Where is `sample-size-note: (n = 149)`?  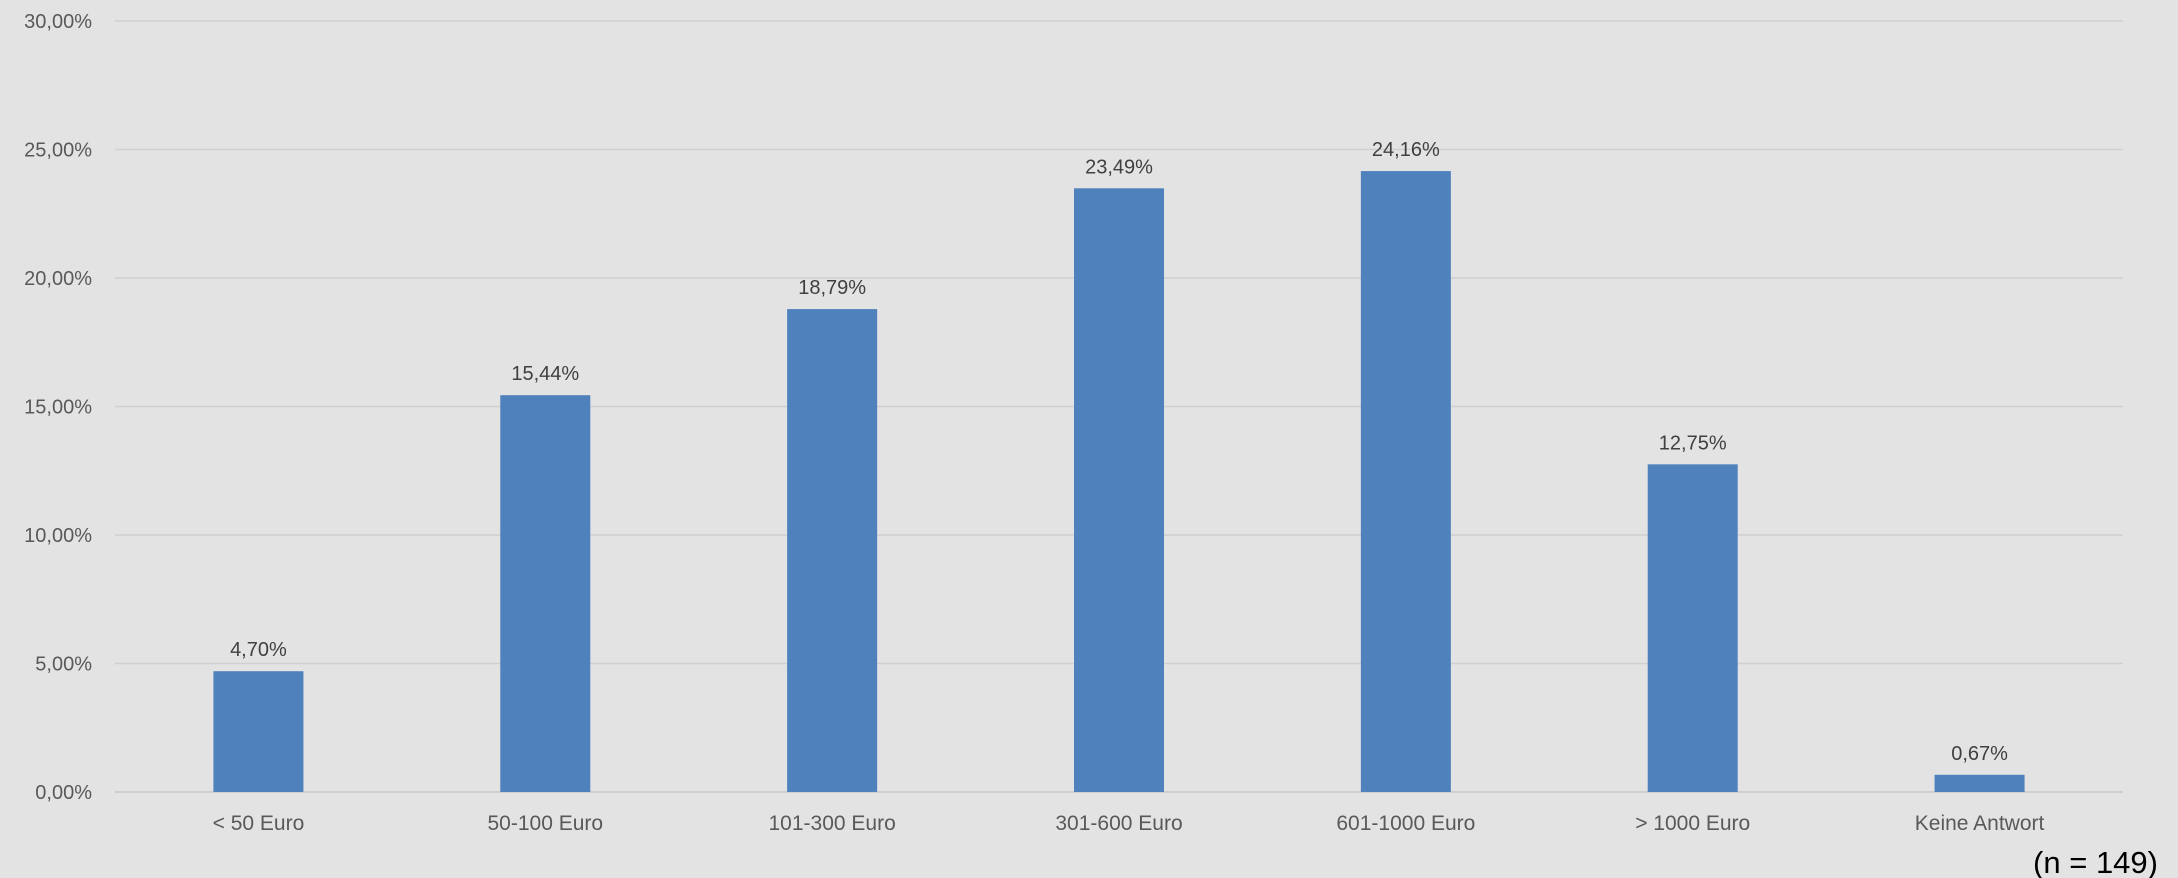
sample-size-note: (n = 149) is located at coordinates (2095, 861).